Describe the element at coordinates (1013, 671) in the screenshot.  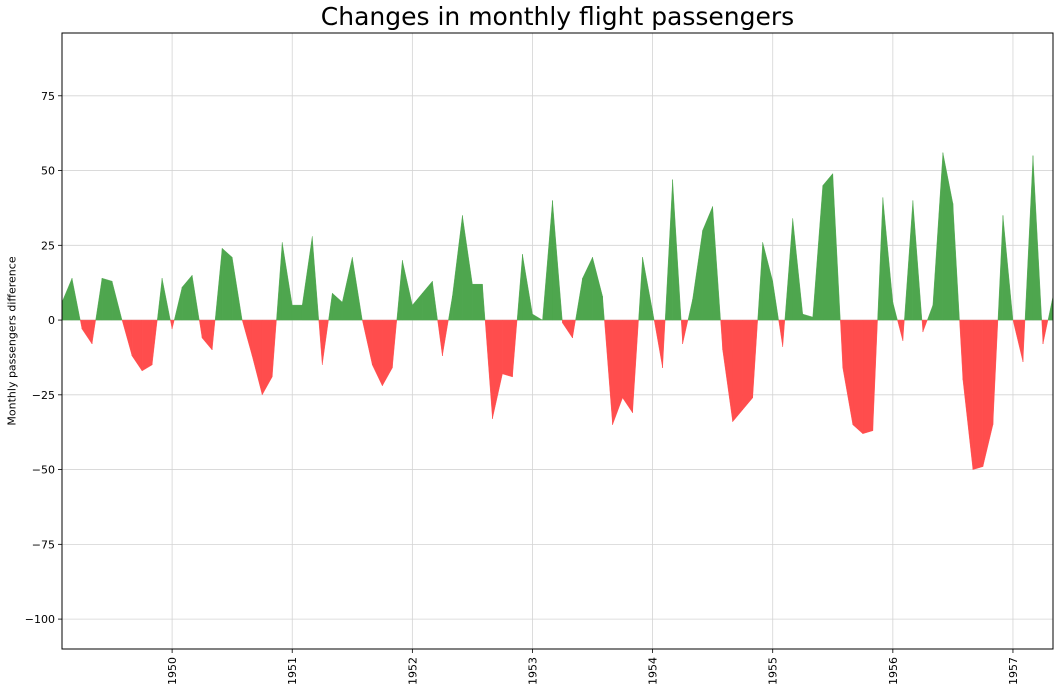
I see `x-tick-label: 1957` at that location.